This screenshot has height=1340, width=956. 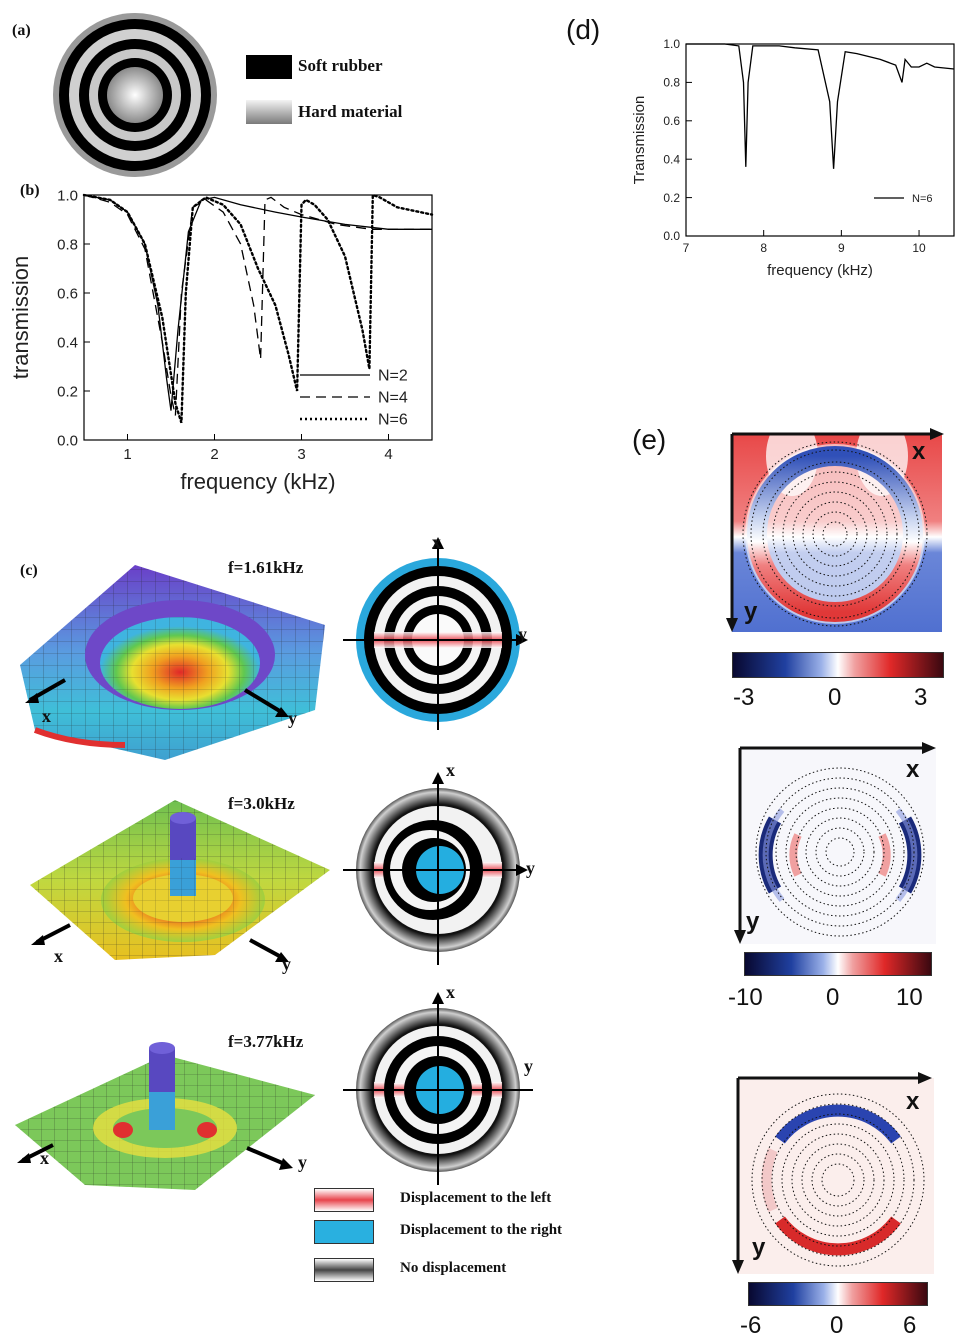 I want to click on x-tick-label: 4, so click(x=388, y=454).